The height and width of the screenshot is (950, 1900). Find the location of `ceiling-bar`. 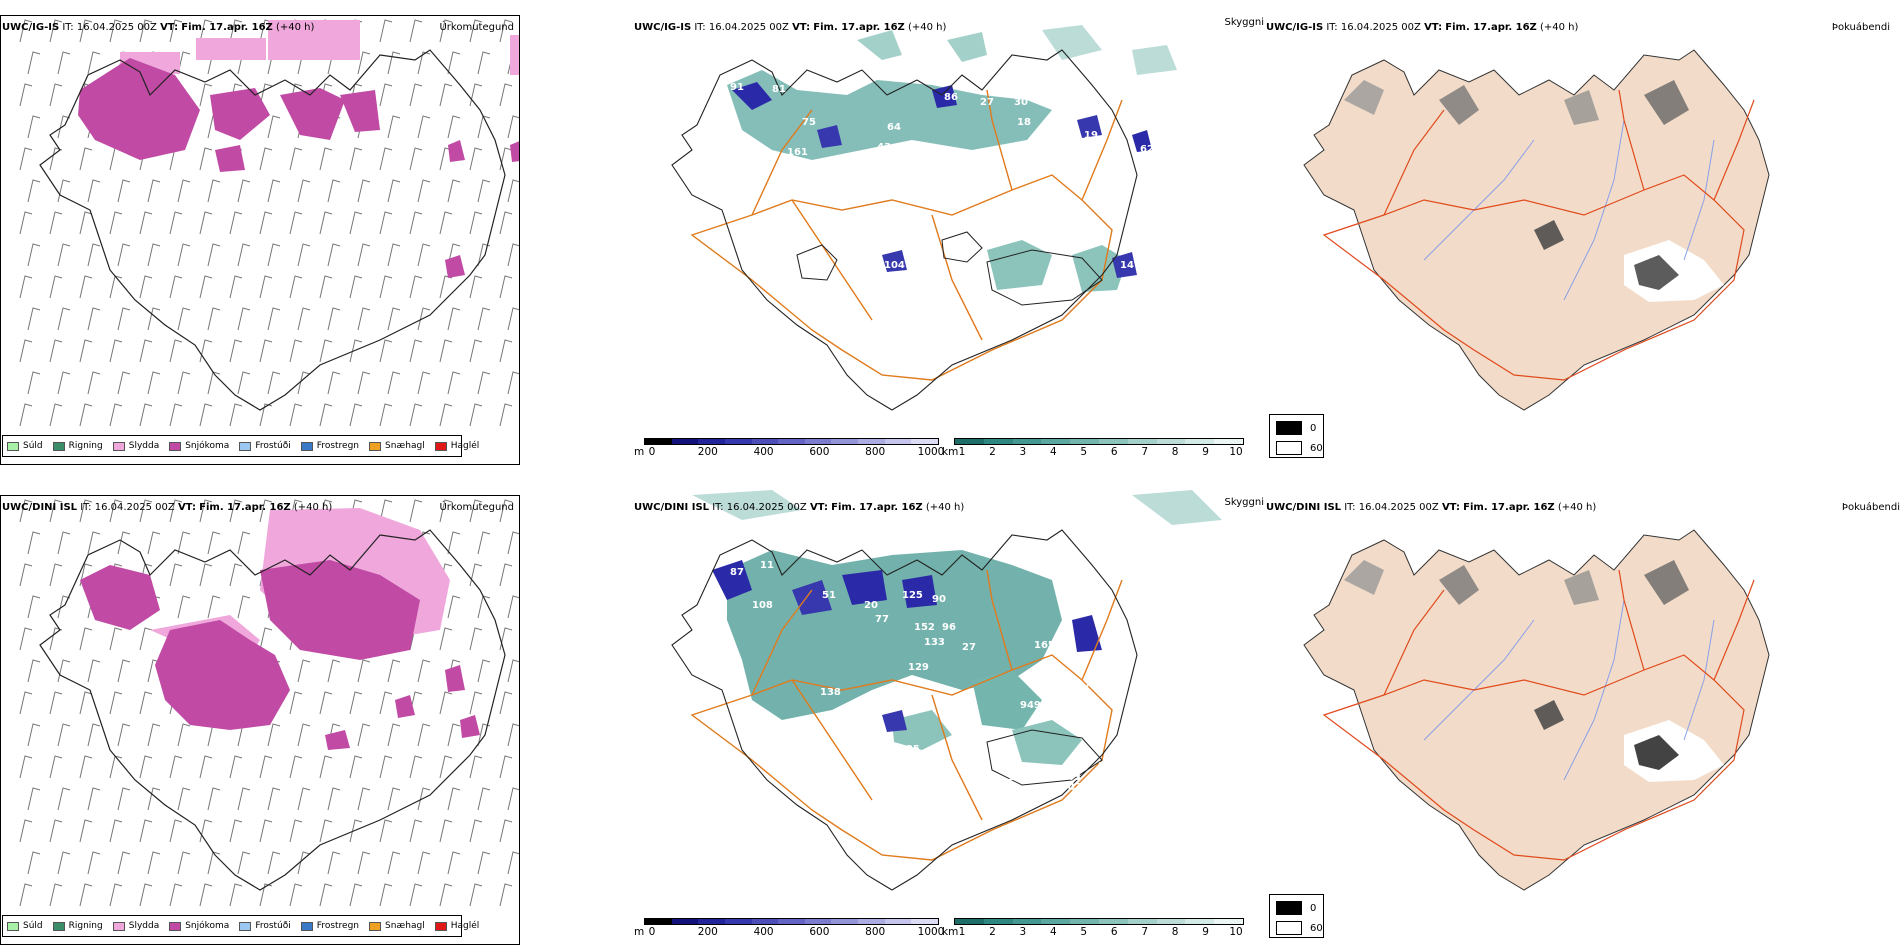

ceiling-bar is located at coordinates (791, 921).